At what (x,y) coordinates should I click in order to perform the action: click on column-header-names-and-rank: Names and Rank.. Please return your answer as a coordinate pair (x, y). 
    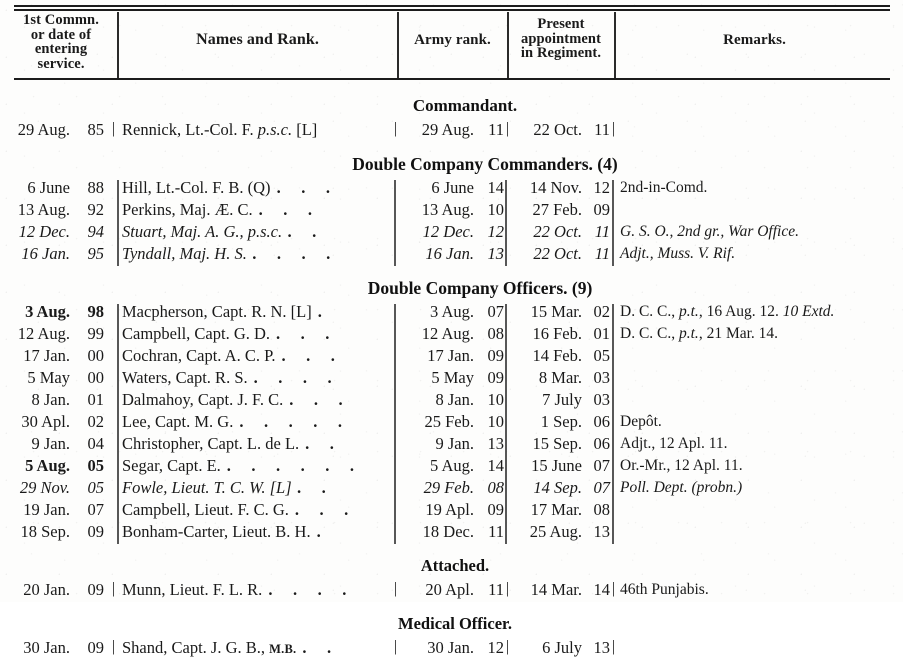
    Looking at the image, I should click on (257, 39).